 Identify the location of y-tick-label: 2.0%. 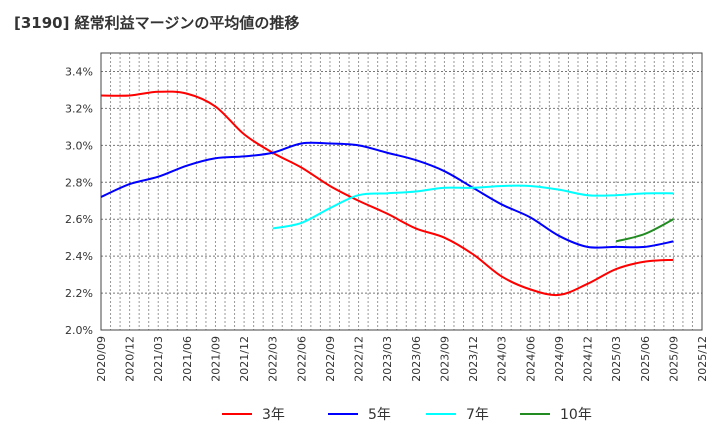
(79, 330).